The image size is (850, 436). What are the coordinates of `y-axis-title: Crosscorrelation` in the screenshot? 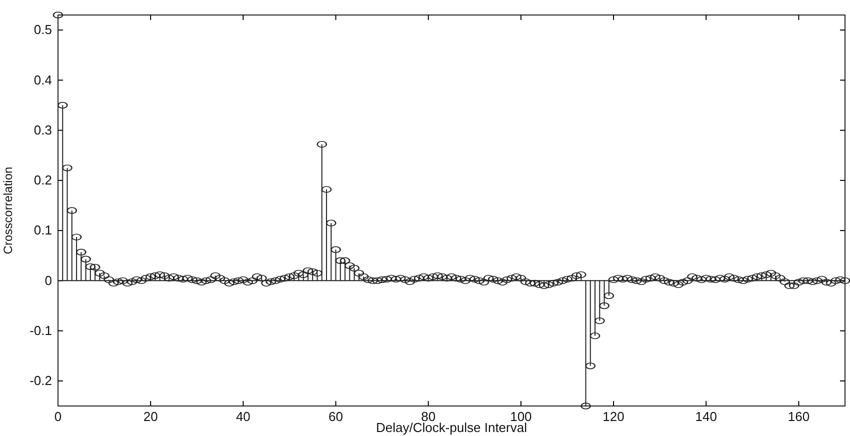 It's located at (8, 210).